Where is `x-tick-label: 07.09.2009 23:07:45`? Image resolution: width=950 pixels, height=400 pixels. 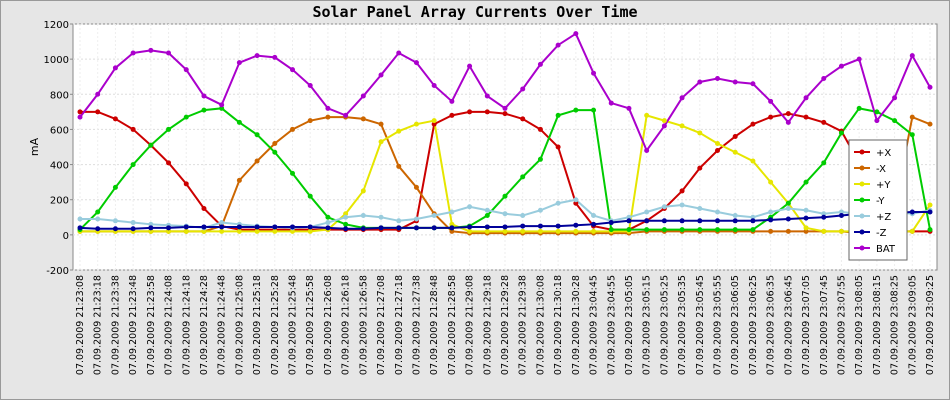
x-tick-label: 07.09.2009 23:07:45 is located at coordinates (824, 325).